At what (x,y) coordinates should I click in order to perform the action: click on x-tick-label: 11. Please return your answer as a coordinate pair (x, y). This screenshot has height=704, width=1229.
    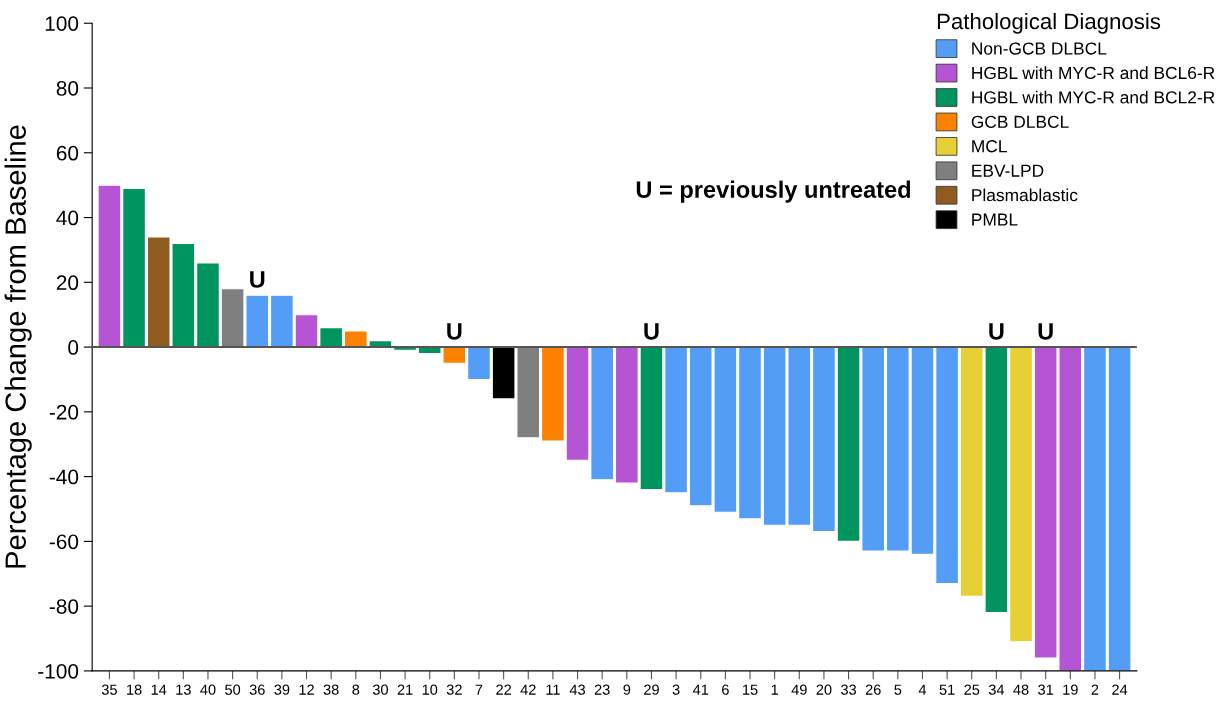
    Looking at the image, I should click on (553, 689).